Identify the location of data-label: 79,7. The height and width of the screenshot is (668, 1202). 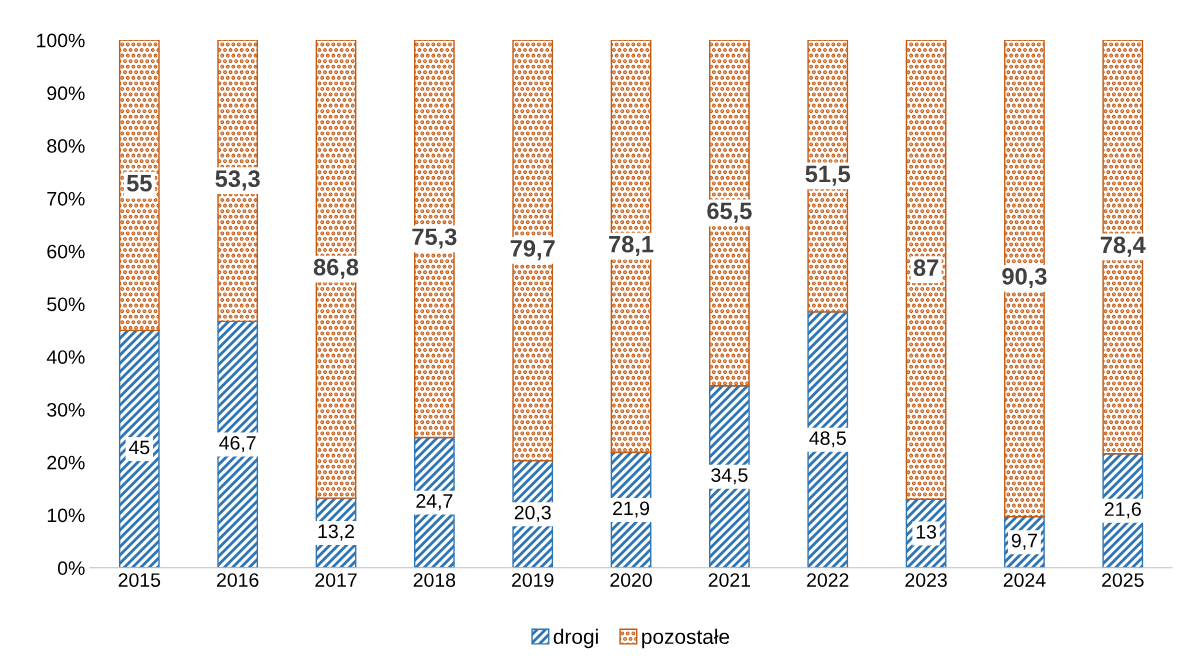
(532, 250).